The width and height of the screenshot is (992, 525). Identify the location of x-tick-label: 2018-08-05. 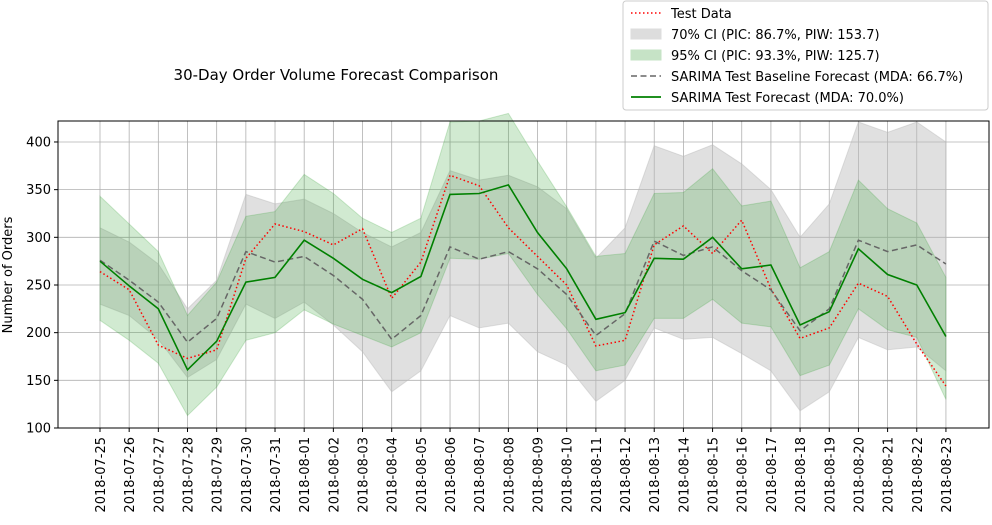
(422, 475).